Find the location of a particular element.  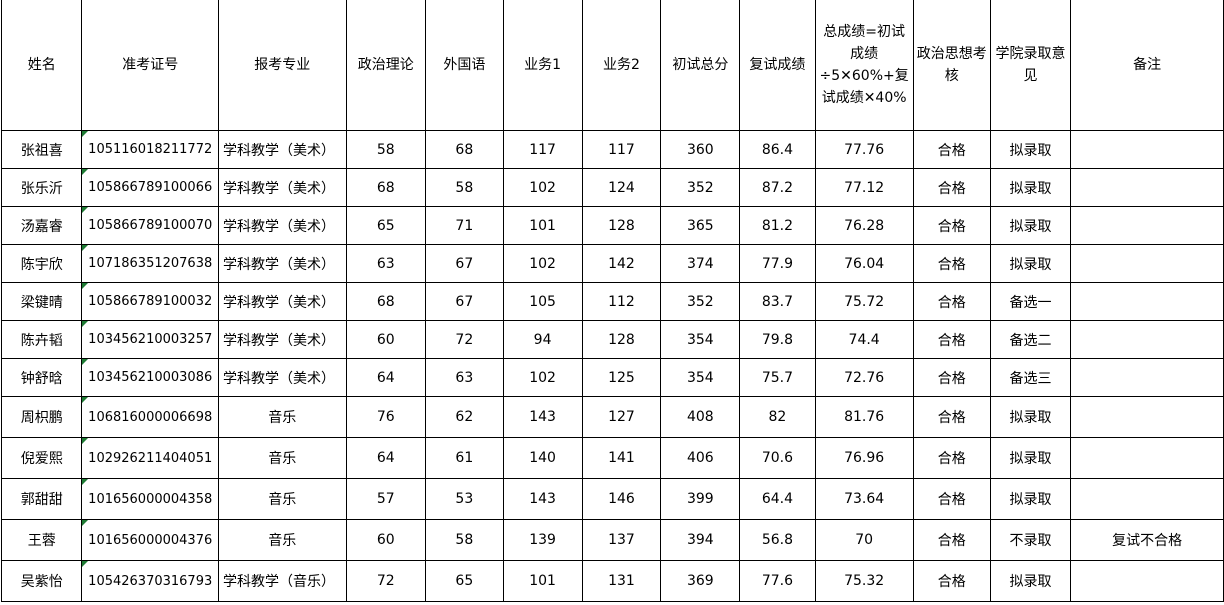

cell-subject1: 102 is located at coordinates (542, 377).